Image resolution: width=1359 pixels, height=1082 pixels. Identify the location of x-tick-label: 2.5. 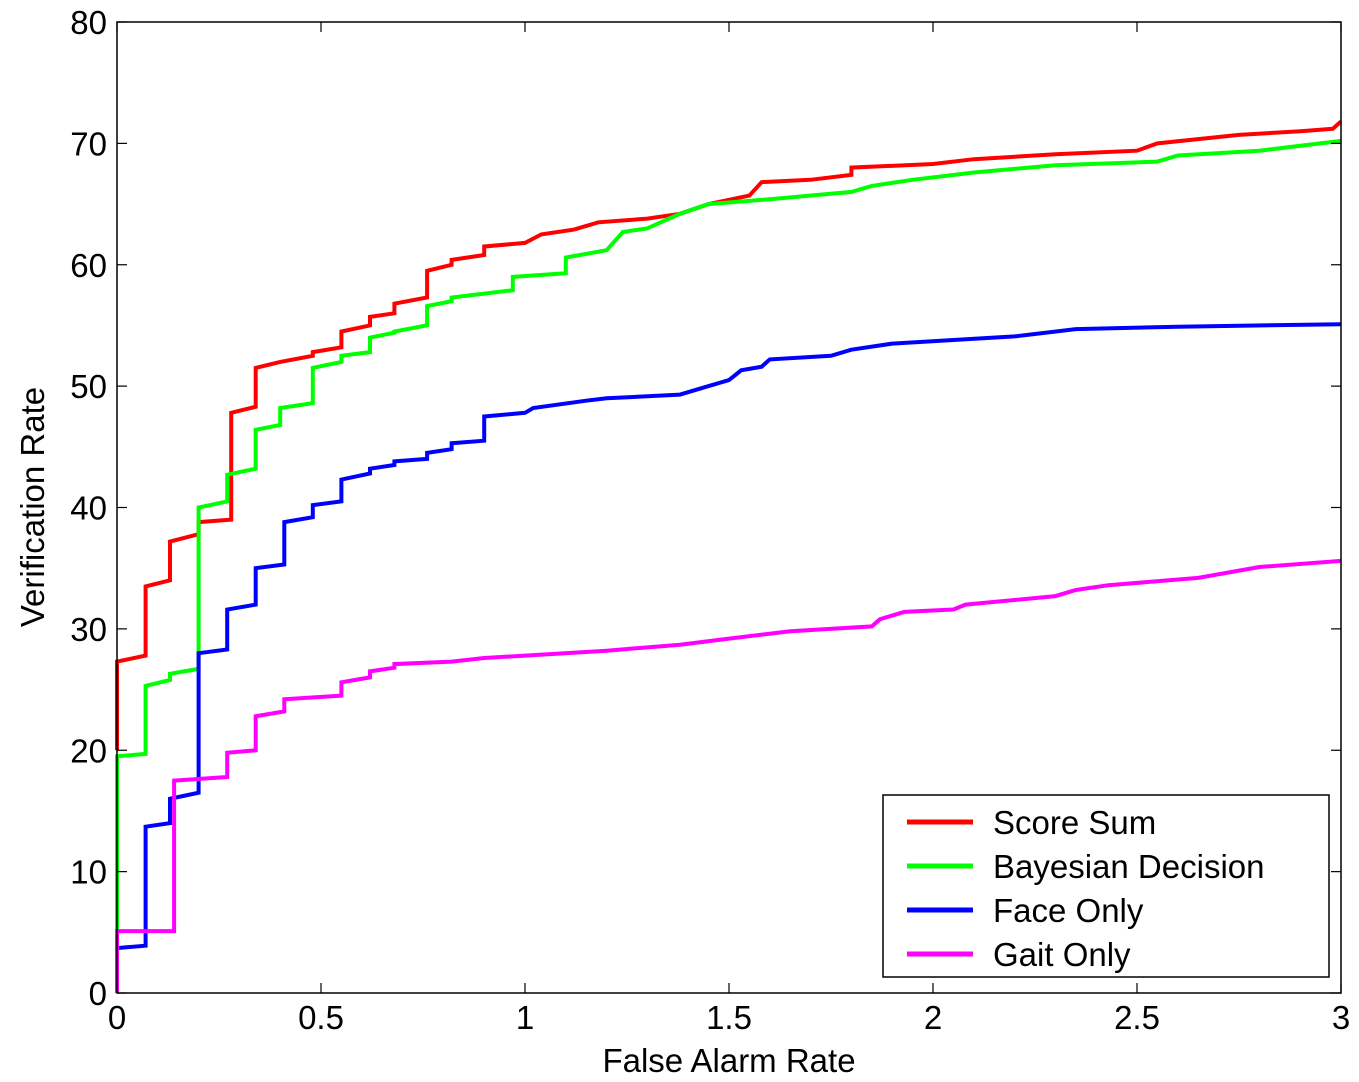
(1137, 1017).